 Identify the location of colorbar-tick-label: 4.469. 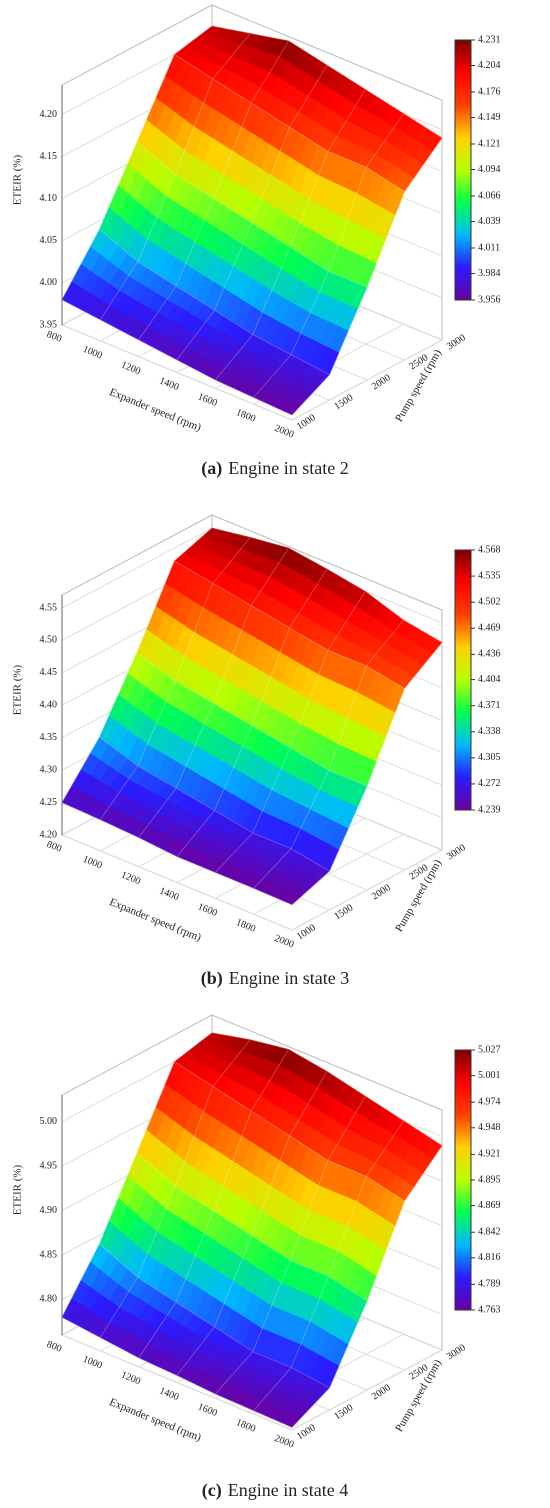
(489, 628).